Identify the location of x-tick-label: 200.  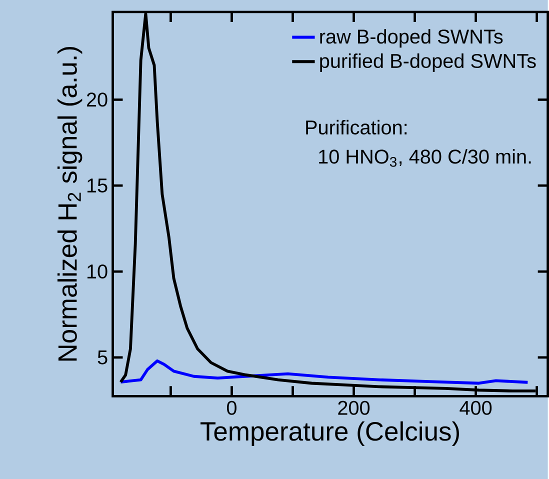
(354, 407).